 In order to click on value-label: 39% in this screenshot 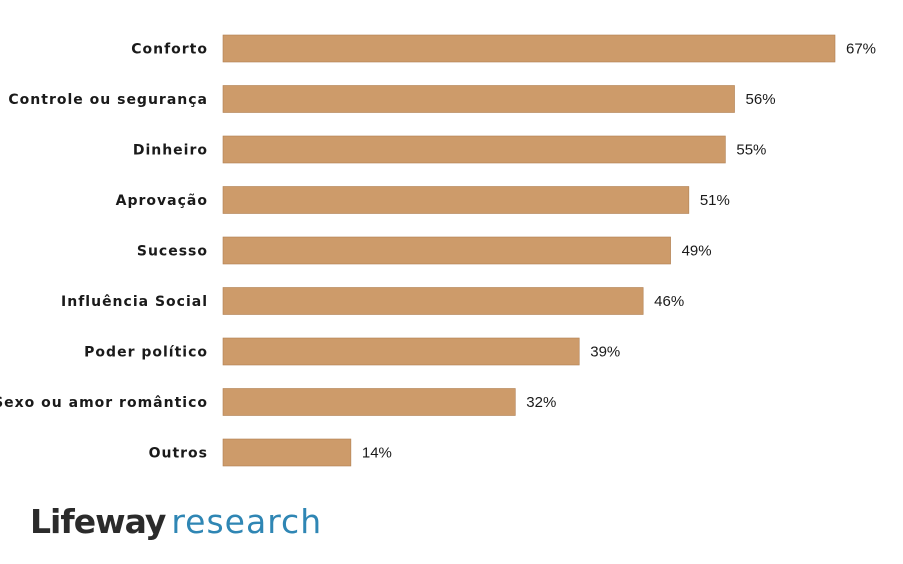, I will do `click(605, 352)`.